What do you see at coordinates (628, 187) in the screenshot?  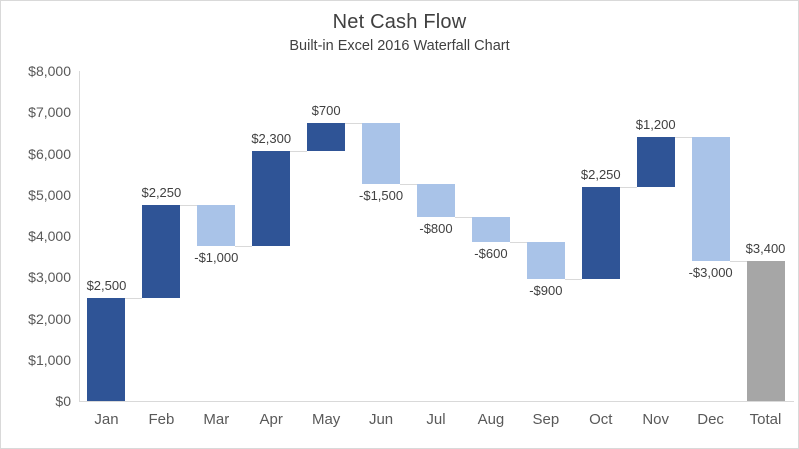 I see `connector-oct-nov` at bounding box center [628, 187].